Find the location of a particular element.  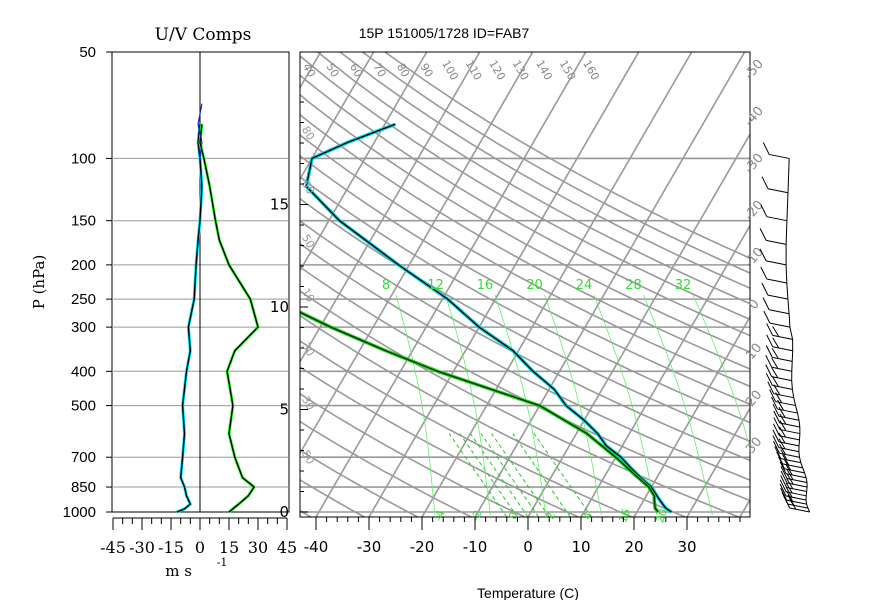

u-component-line is located at coordinates (189, 318).